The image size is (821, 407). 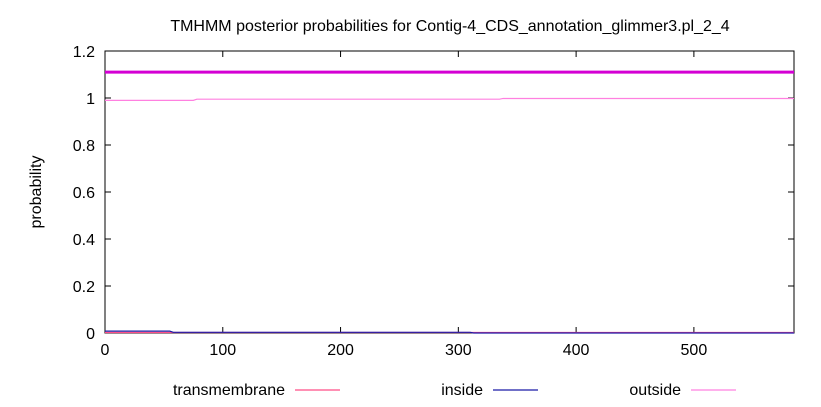 I want to click on y-axis-label: probability, so click(x=36, y=192).